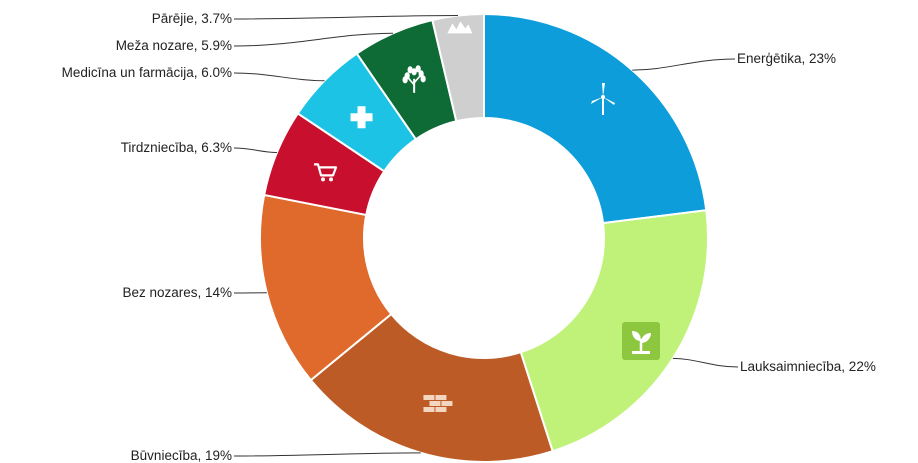 The height and width of the screenshot is (463, 918). Describe the element at coordinates (181, 455) in the screenshot. I see `data-label-2: Būvniecība, 19%` at that location.